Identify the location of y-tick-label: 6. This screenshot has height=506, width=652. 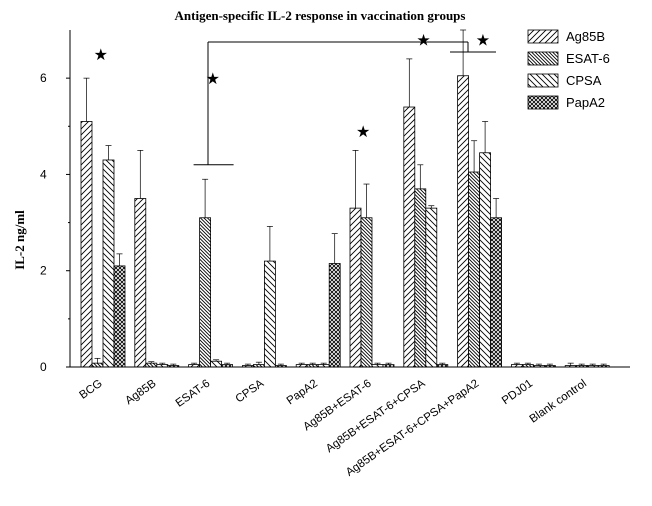
(43, 78).